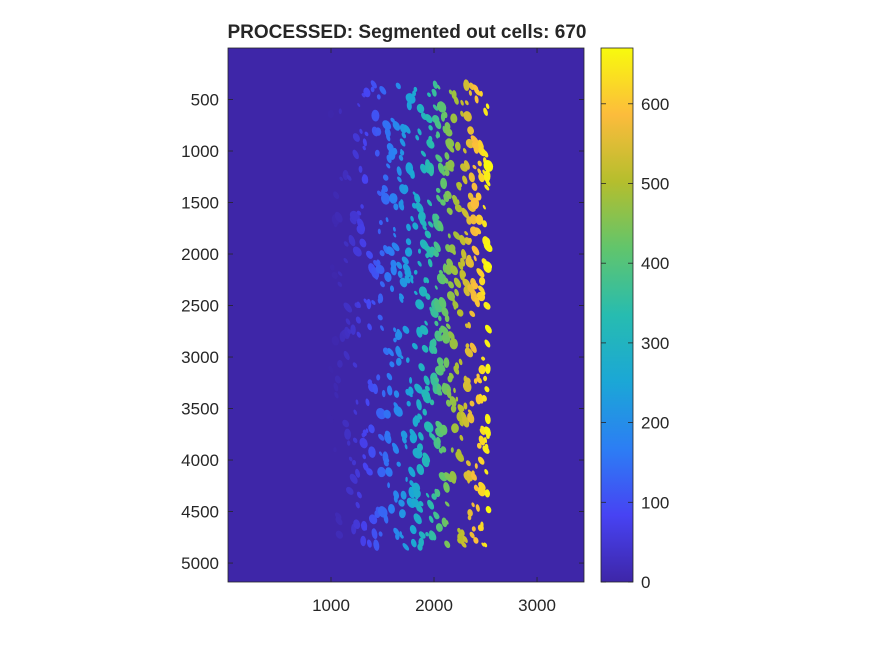  I want to click on y-tick-label: 1500, so click(200, 203).